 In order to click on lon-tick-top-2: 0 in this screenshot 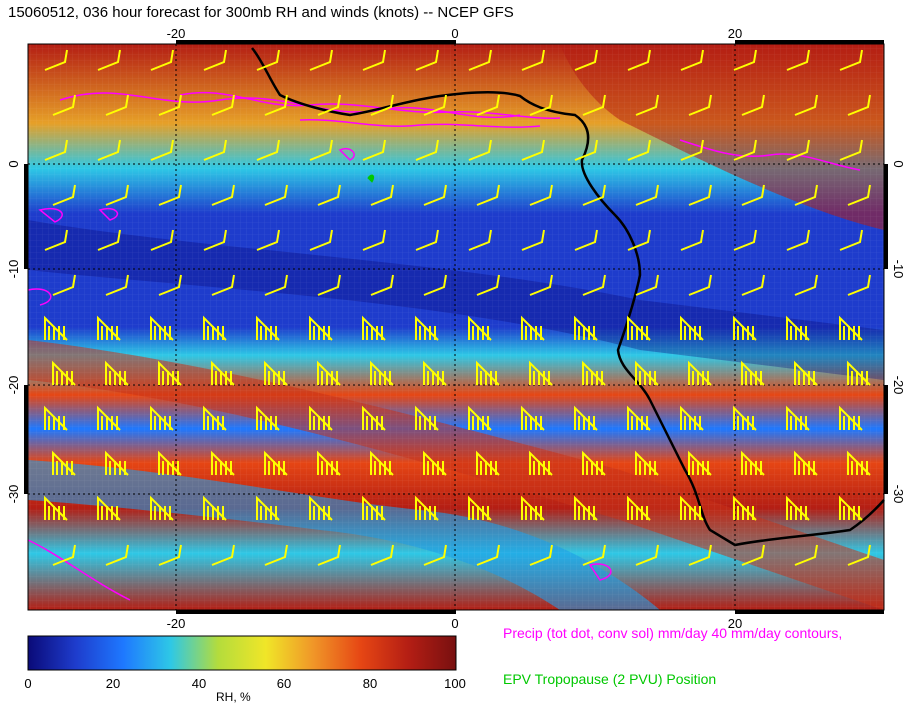, I will do `click(454, 33)`.